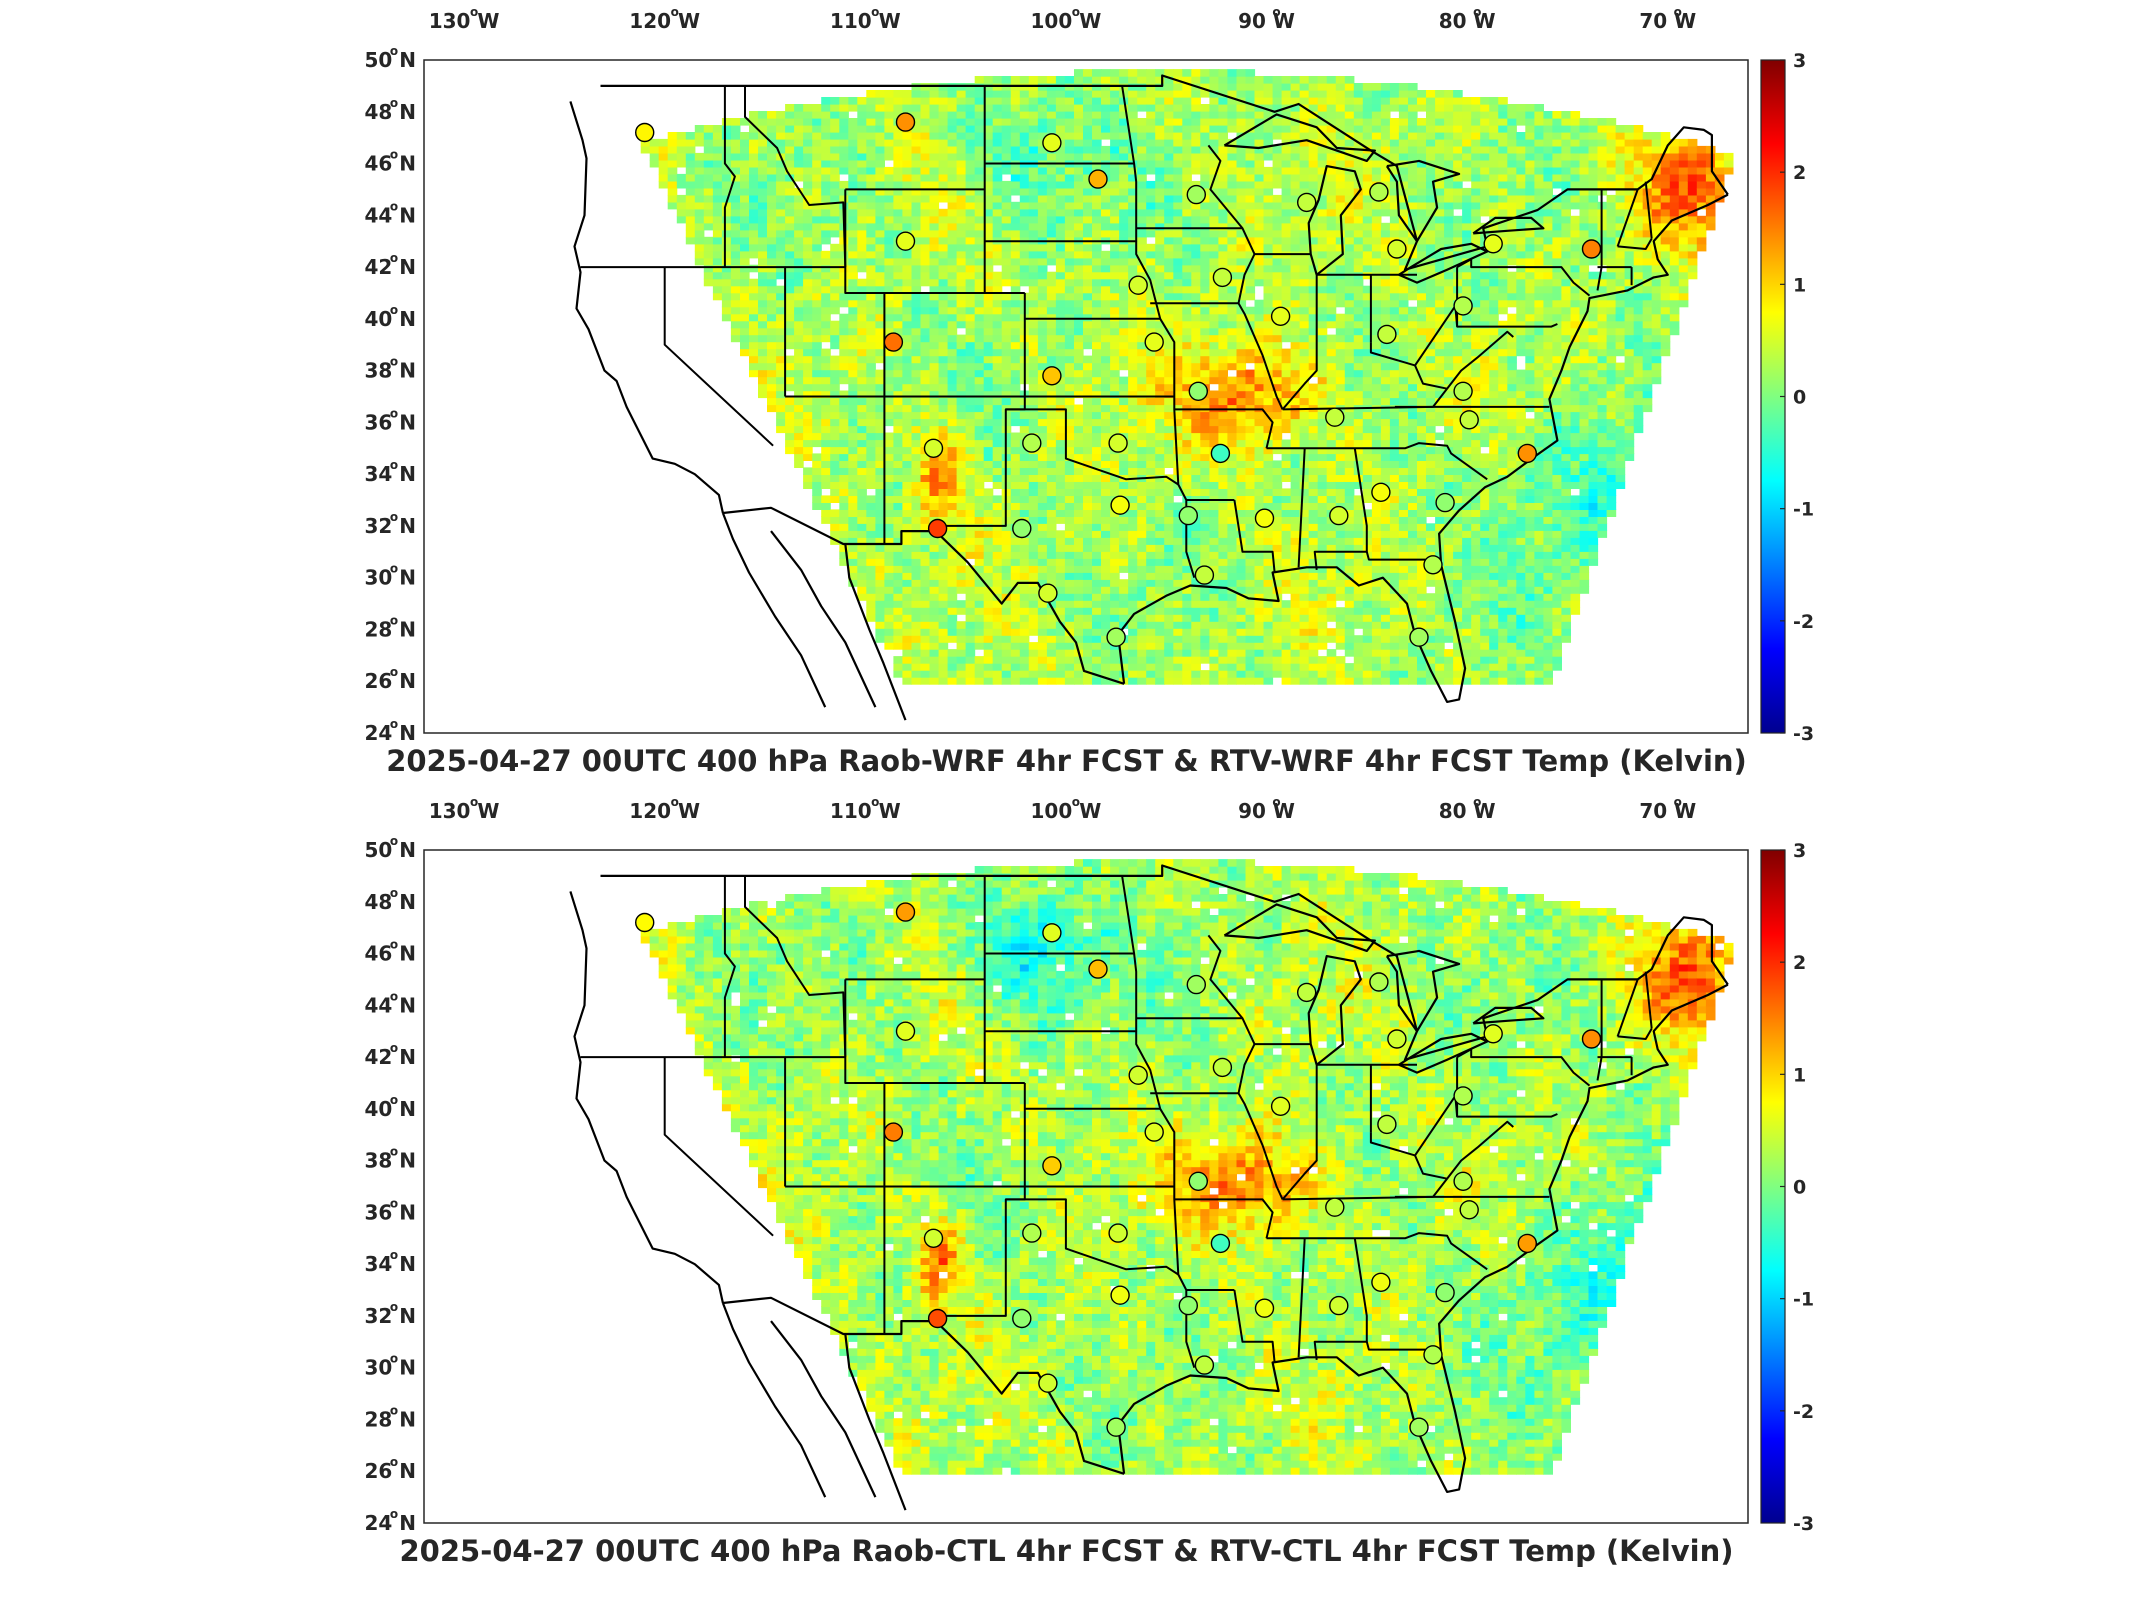  What do you see at coordinates (1799, 398) in the screenshot?
I see `colorbar-tick-label: 0` at bounding box center [1799, 398].